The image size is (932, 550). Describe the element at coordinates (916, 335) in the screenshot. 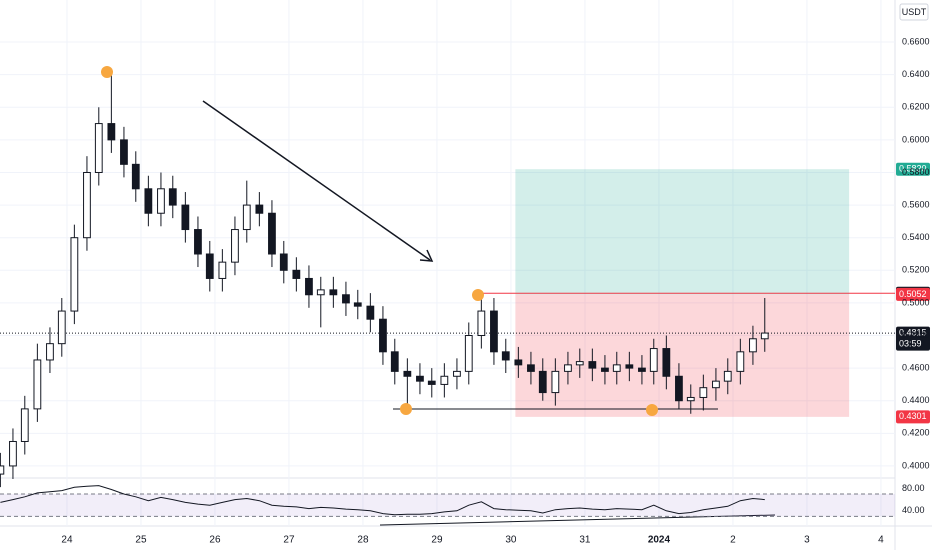

I see `y-tick-label: 0.4800` at that location.